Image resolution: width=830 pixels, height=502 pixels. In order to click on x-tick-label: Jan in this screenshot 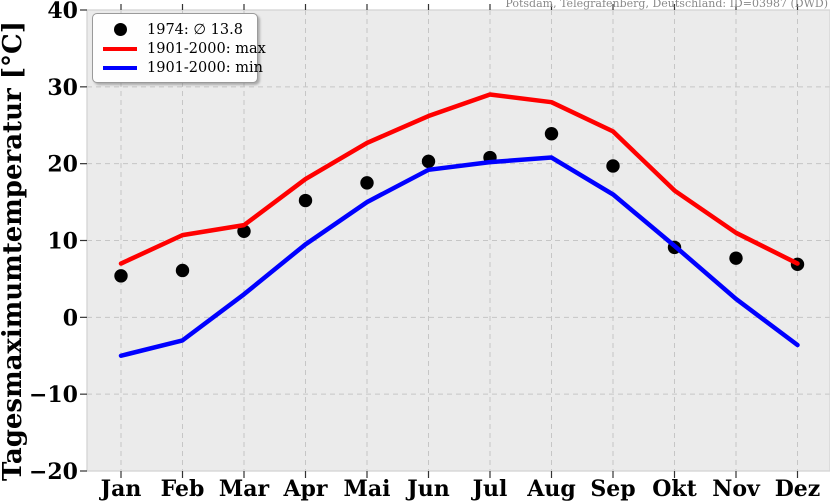, I will do `click(120, 489)`.